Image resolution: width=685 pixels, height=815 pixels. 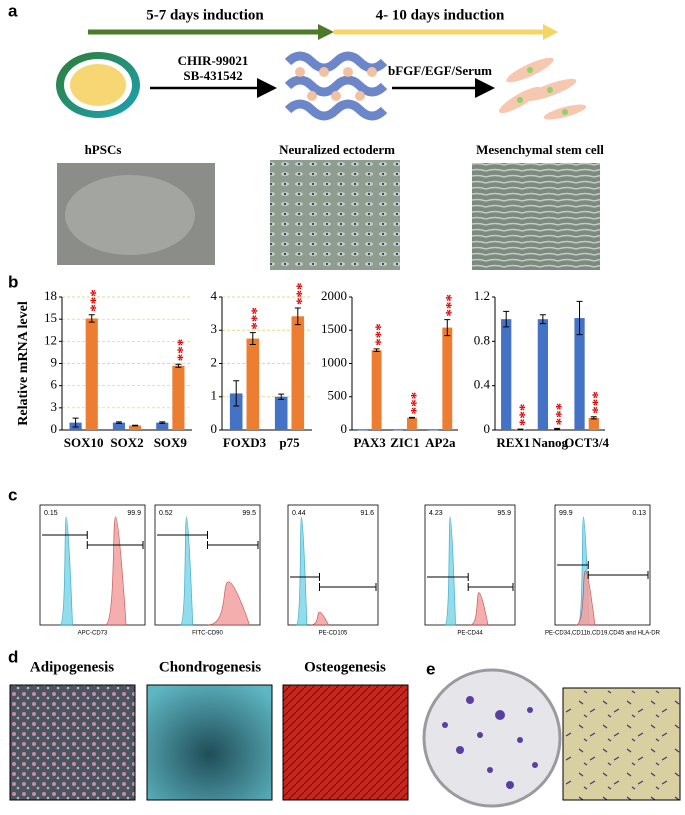 I want to click on y-tick-label: 1000, so click(x=334, y=361).